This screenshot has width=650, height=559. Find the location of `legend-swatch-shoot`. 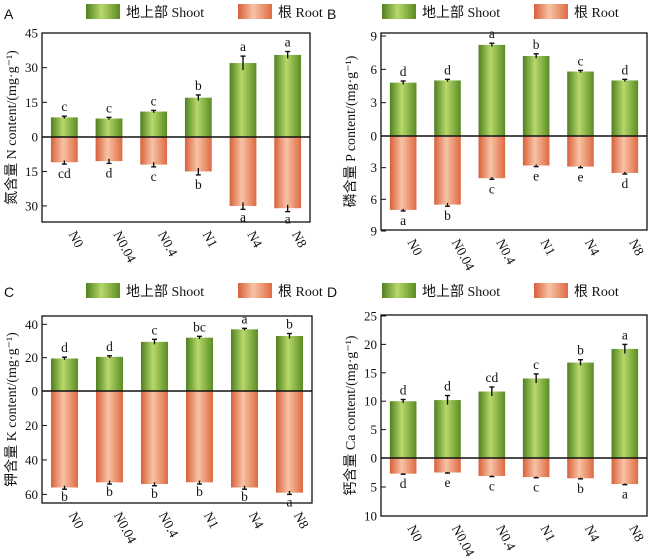

legend-swatch-shoot is located at coordinates (399, 290).